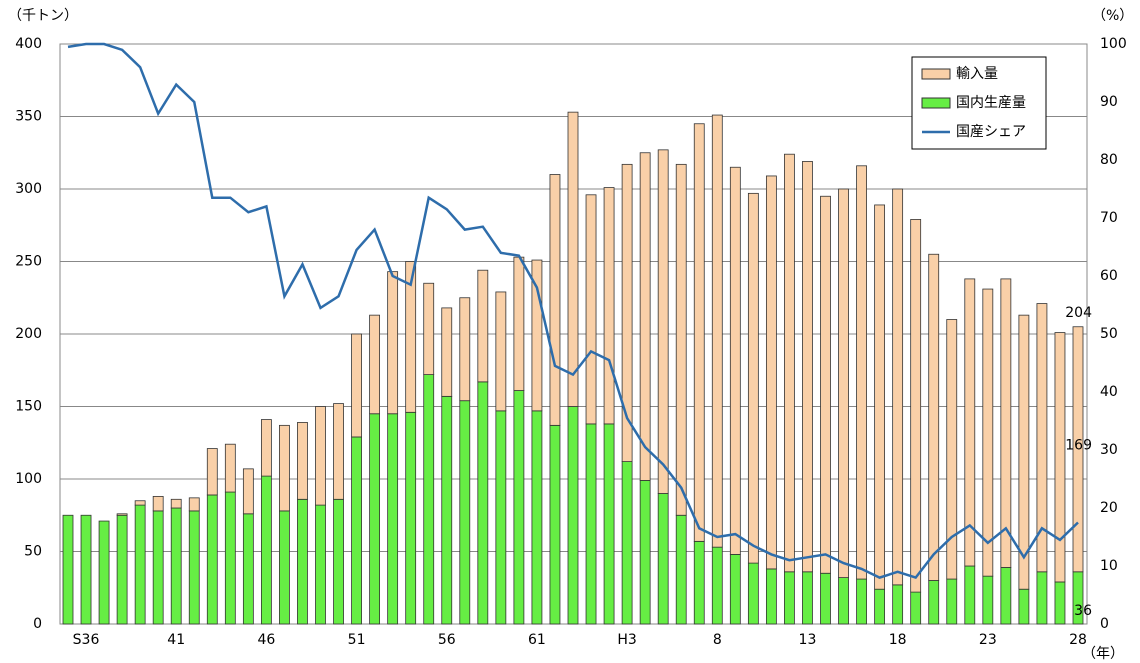  Describe the element at coordinates (1109, 102) in the screenshot. I see `y2-tick-label: 90` at that location.